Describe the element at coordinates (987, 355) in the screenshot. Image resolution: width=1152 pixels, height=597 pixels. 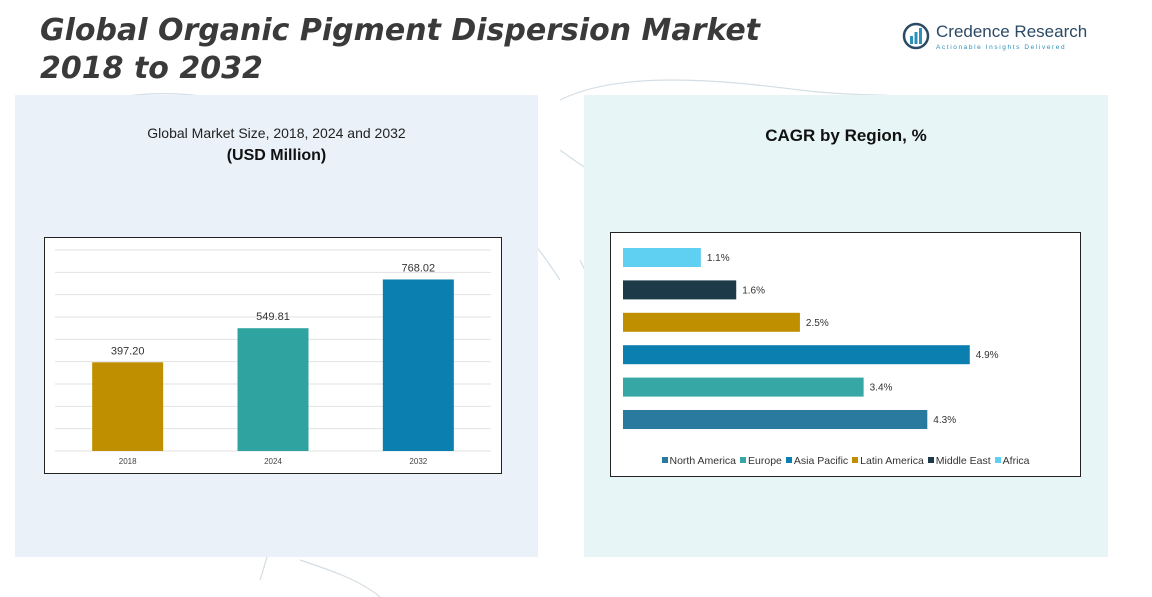
I see `data-label-asia-pacific: 4.9%` at that location.